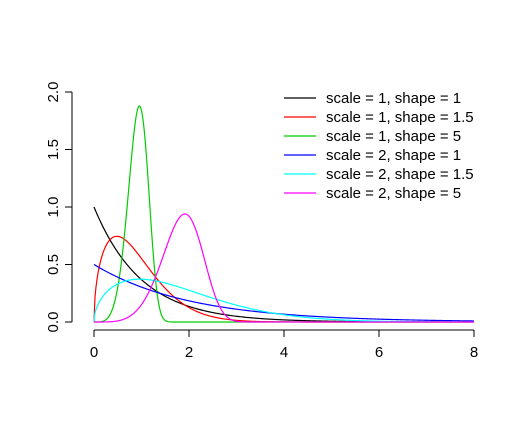  I want to click on legend-label: scale = 1, shape = 5, so click(393, 136).